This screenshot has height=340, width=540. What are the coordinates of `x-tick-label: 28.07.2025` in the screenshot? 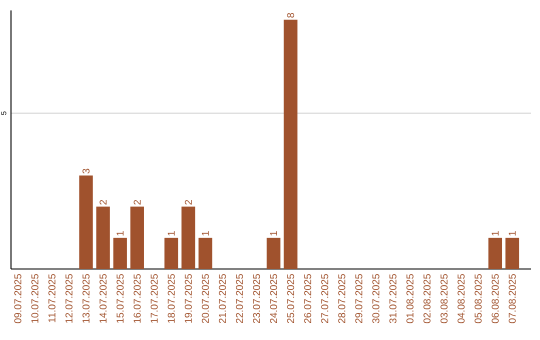 It's located at (342, 299).